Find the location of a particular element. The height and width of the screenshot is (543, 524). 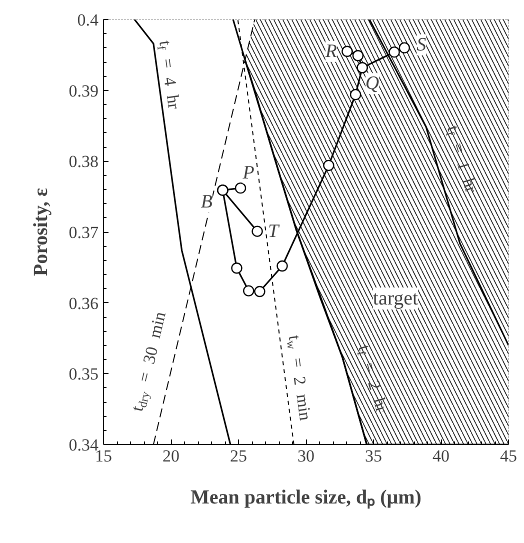

annotation: target is located at coordinates (395, 299).